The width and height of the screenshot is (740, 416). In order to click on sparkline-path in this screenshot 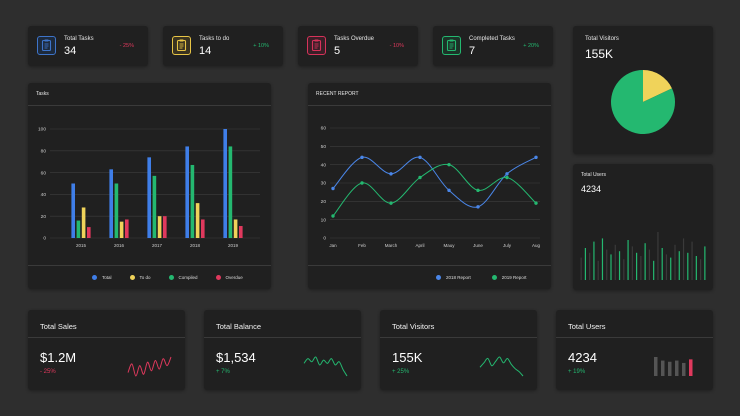, I will do `click(501, 366)`.